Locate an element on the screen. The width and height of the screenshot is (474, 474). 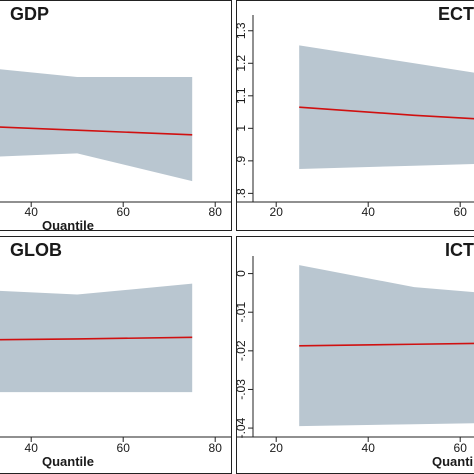
y-tick-label: -.01 is located at coordinates (241, 312).